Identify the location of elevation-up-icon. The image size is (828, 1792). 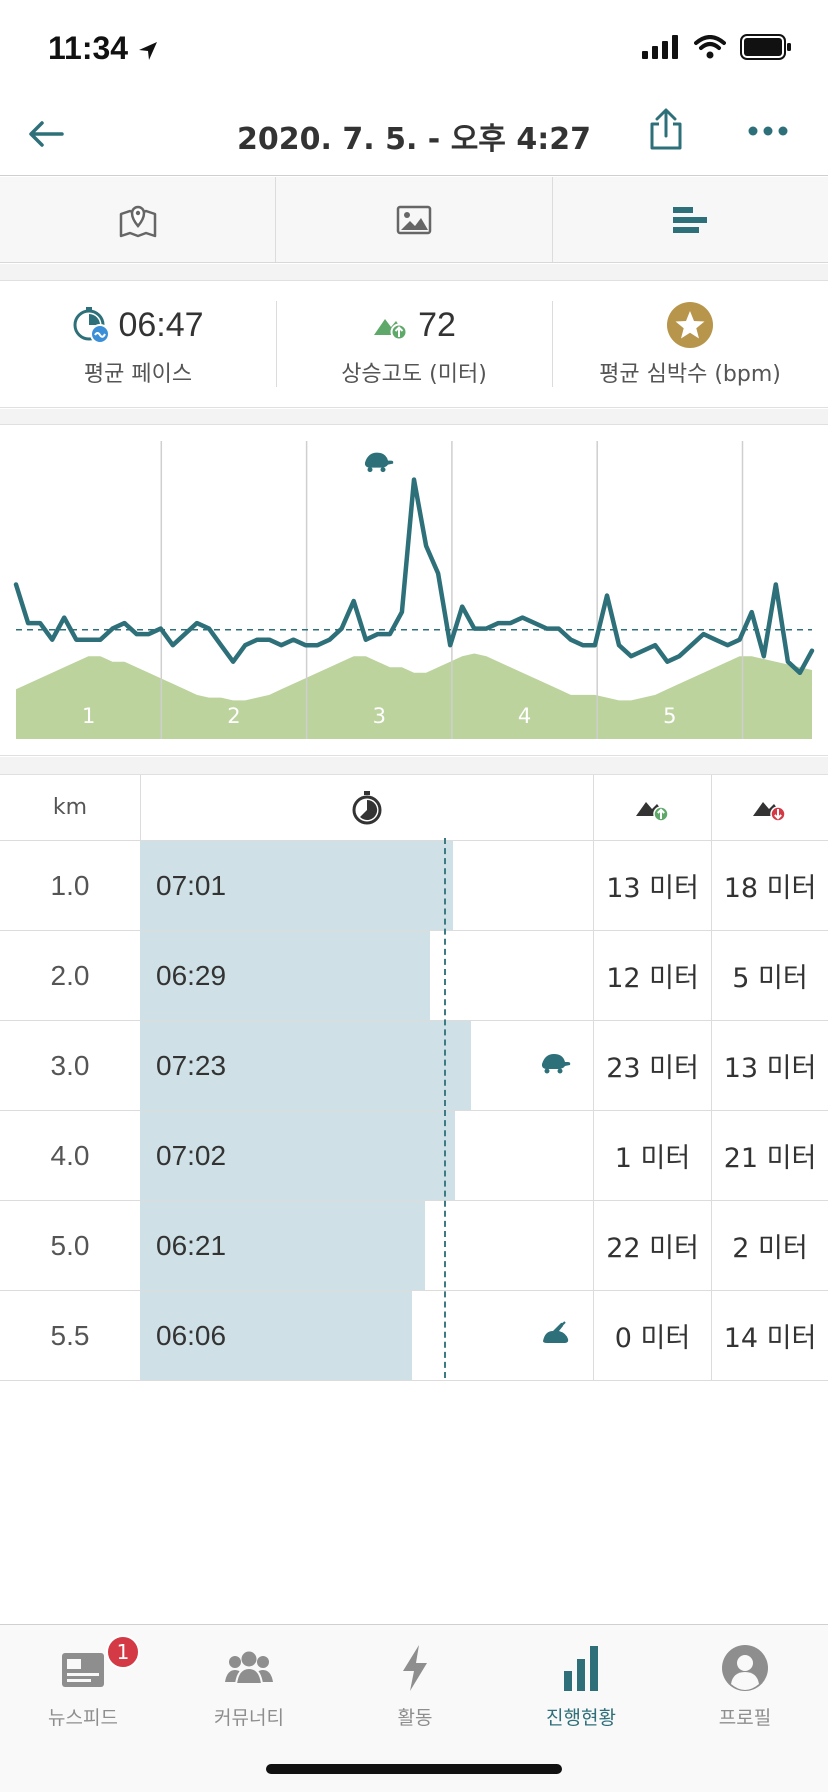
(652, 811).